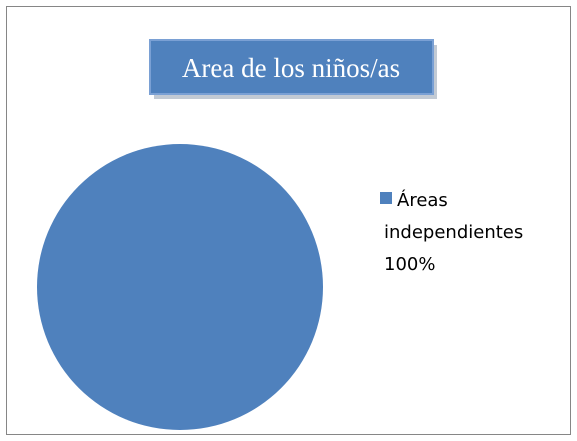  I want to click on title-box, so click(291, 67).